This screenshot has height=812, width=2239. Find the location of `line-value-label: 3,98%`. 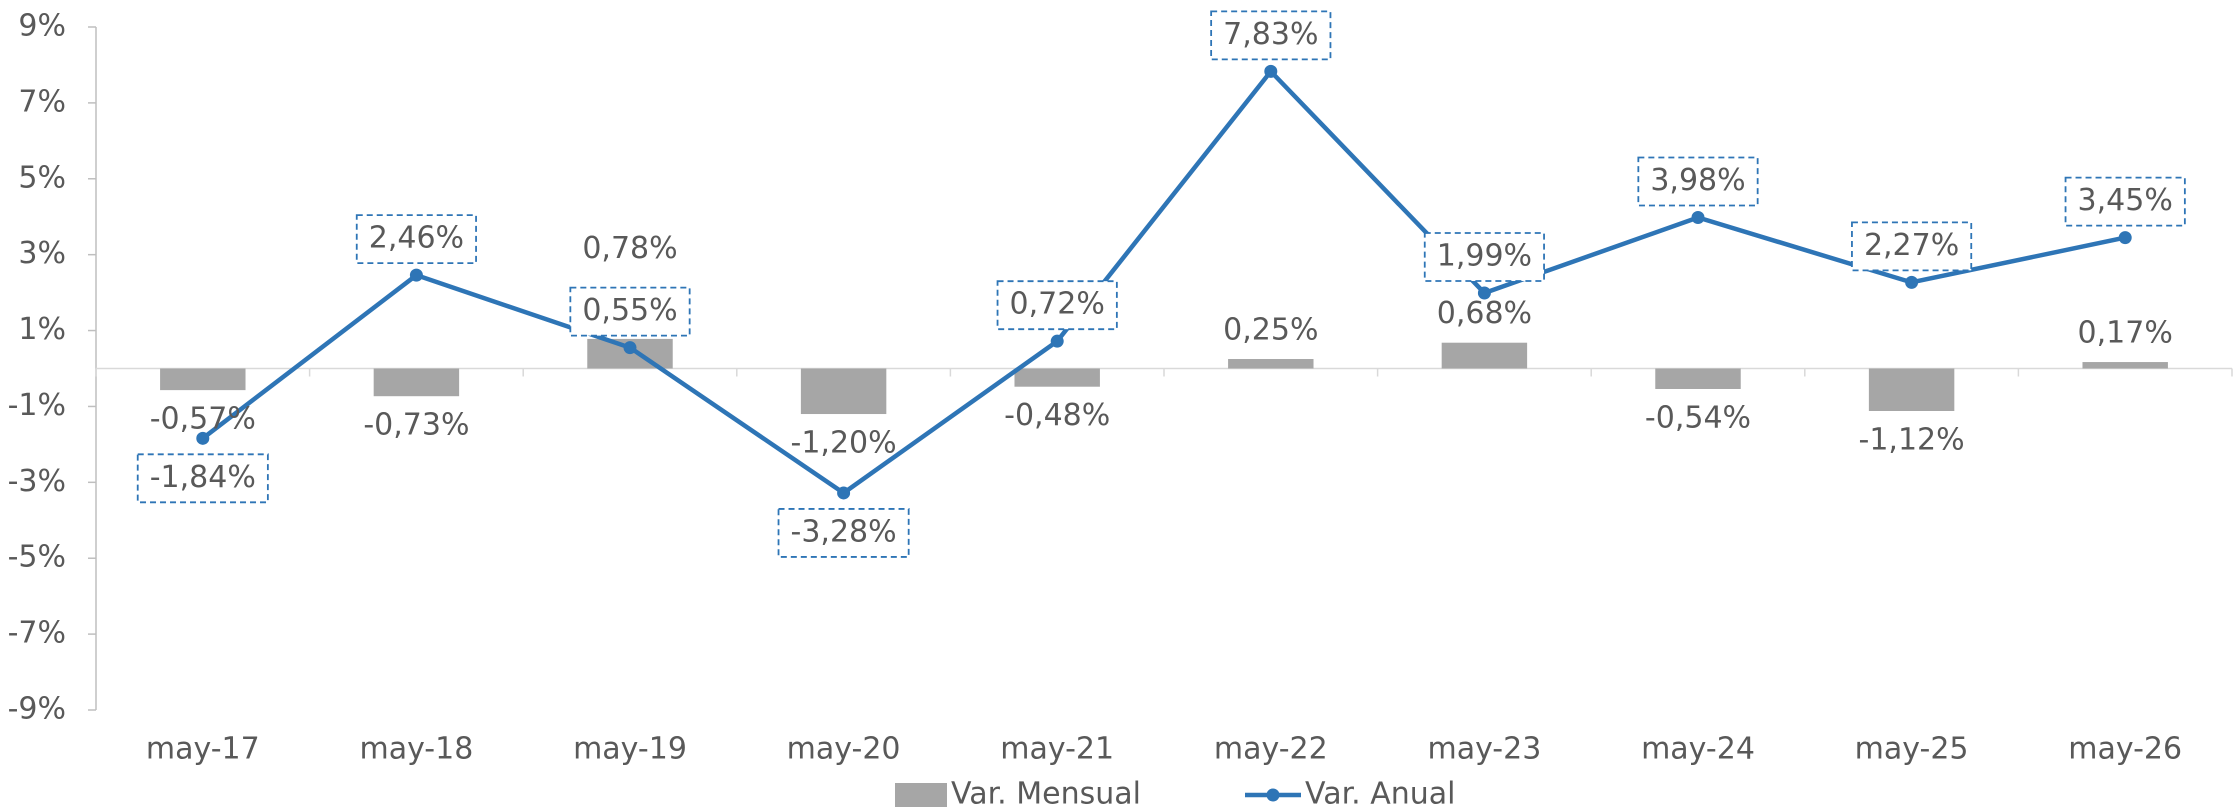

line-value-label: 3,98% is located at coordinates (1697, 180).